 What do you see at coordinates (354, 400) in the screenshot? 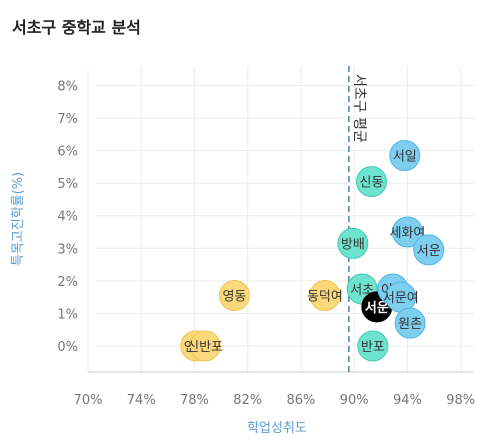
I see `x-tick-label: 90%` at bounding box center [354, 400].